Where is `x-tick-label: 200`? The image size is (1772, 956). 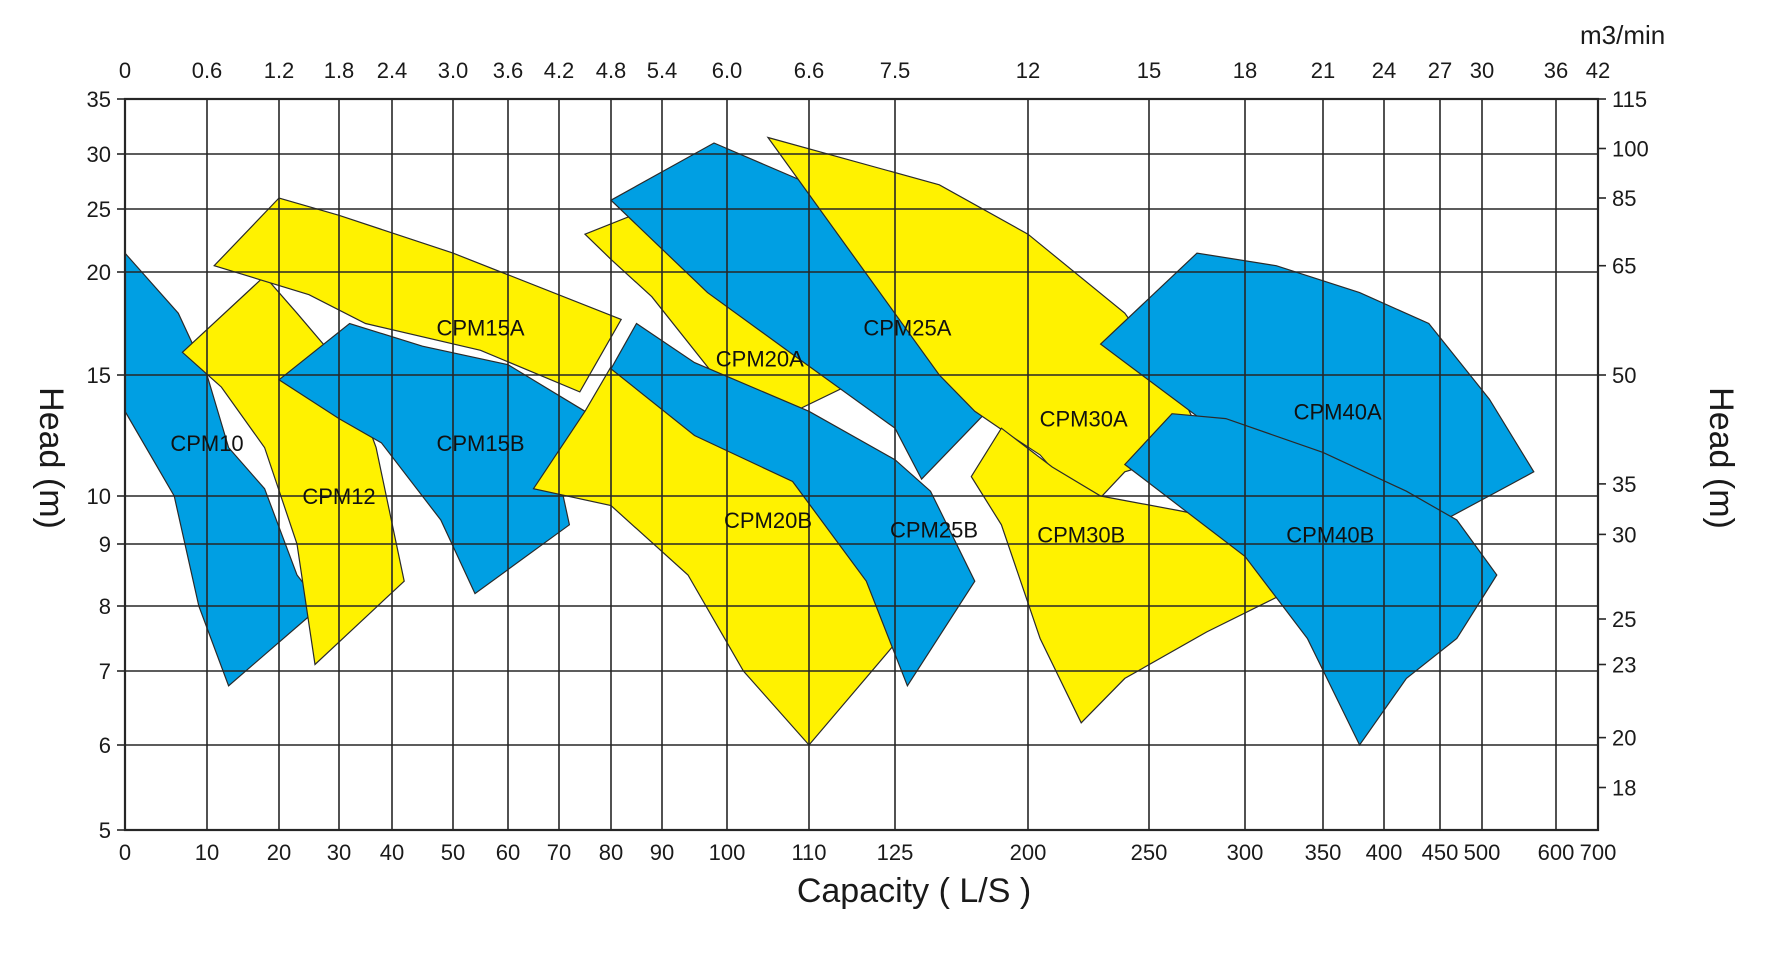 x-tick-label: 200 is located at coordinates (1028, 852).